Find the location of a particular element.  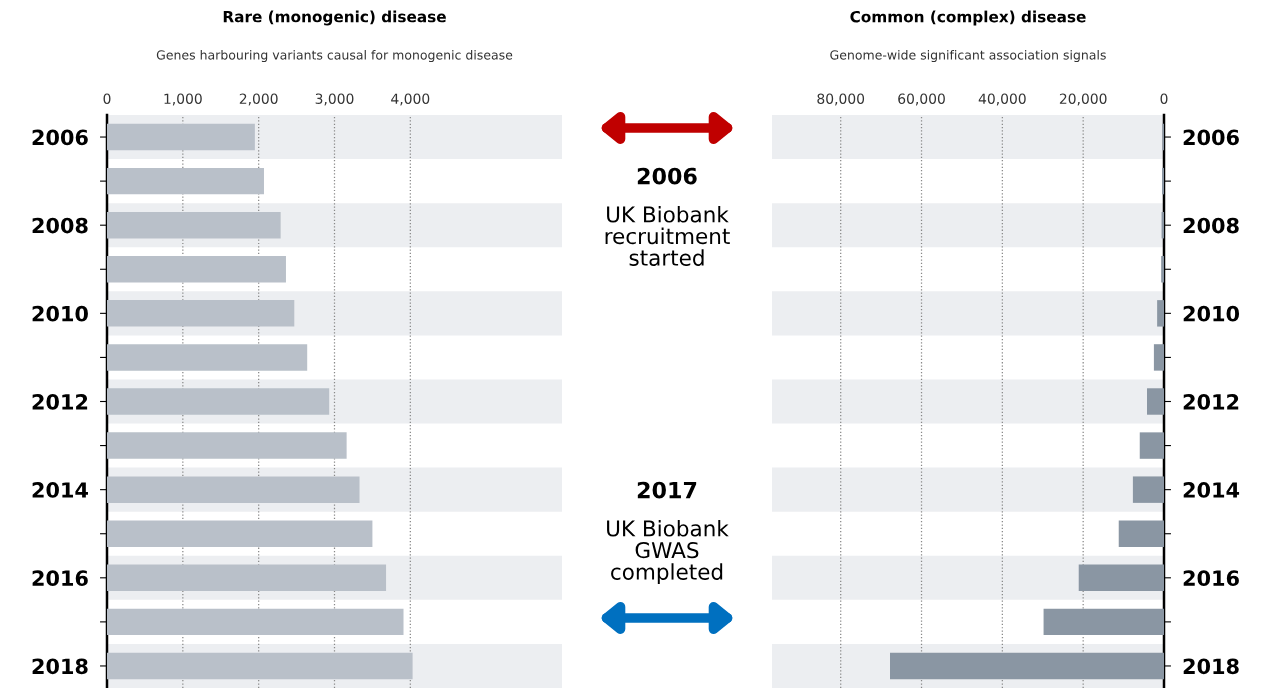

x-tick-label: 40,000 is located at coordinates (1002, 99).